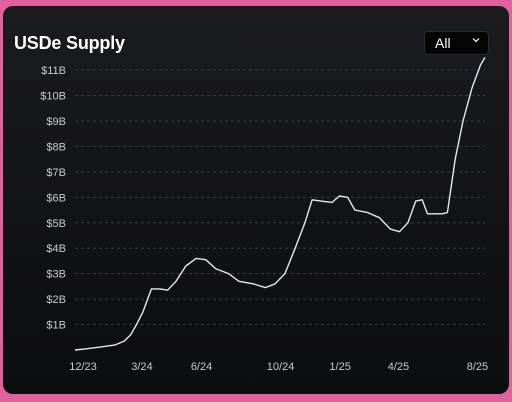 This screenshot has height=402, width=512. Describe the element at coordinates (53, 71) in the screenshot. I see `y-tick-label: $11B` at that location.